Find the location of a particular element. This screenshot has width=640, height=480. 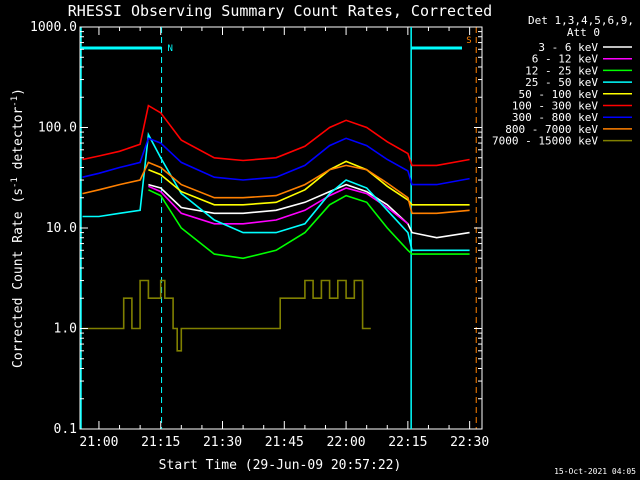

x-tick-label: 22:30 is located at coordinates (469, 442).